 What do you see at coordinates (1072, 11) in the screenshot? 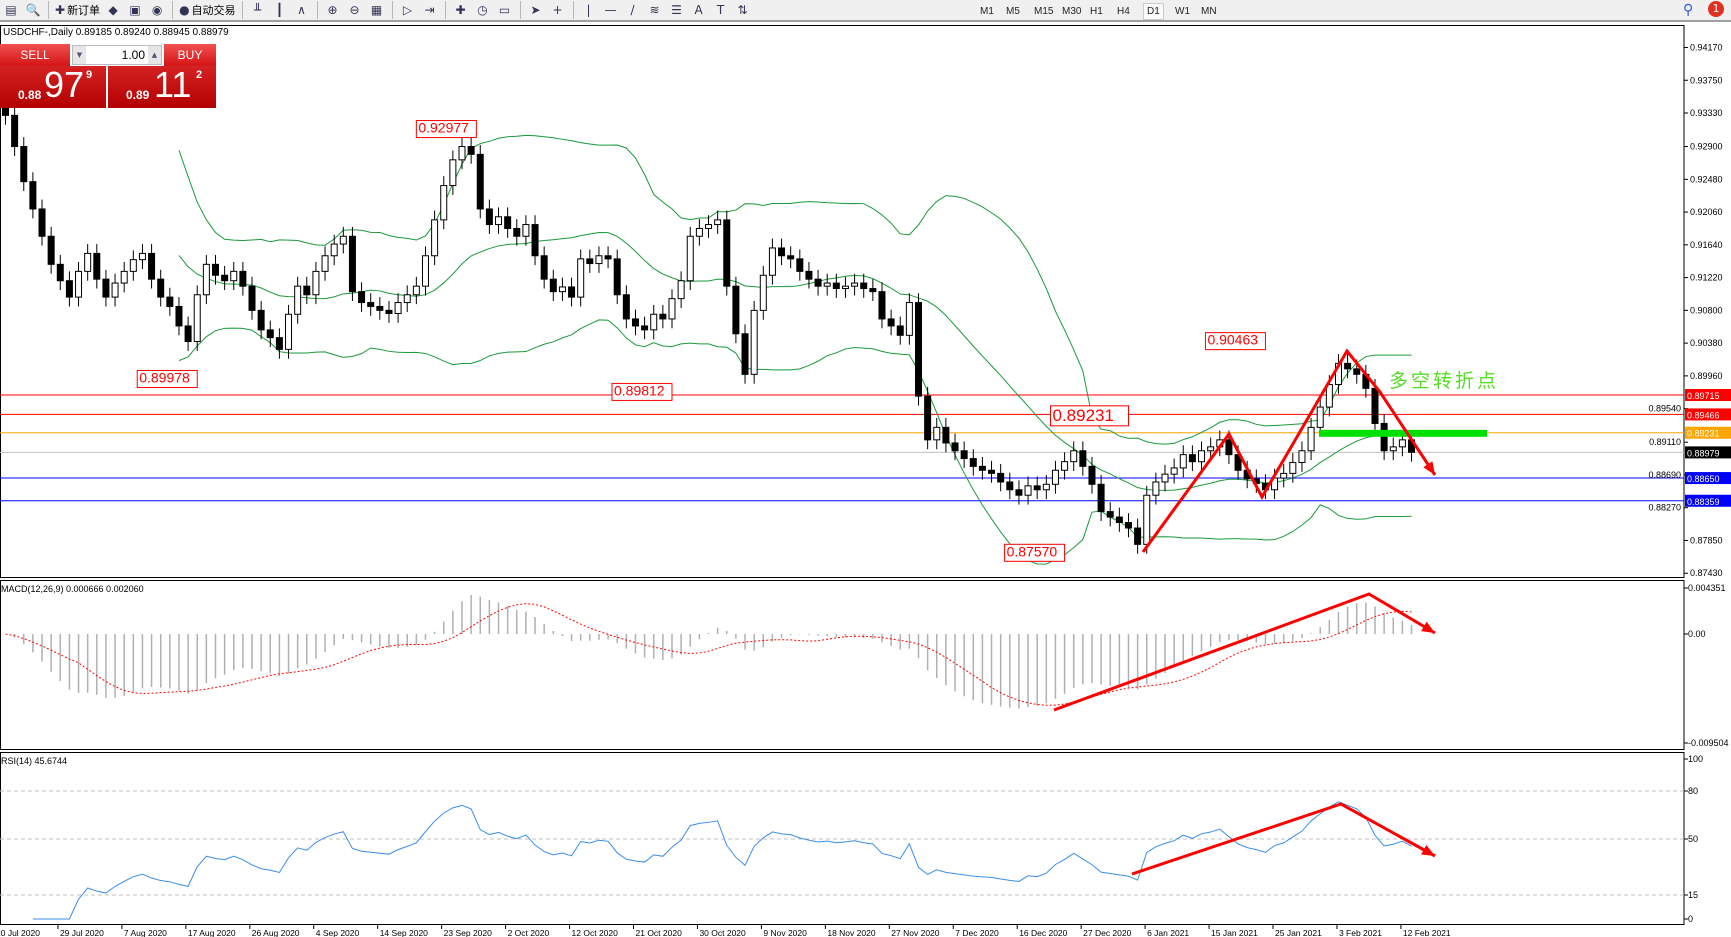
I see `timeframe-m30: M30` at bounding box center [1072, 11].